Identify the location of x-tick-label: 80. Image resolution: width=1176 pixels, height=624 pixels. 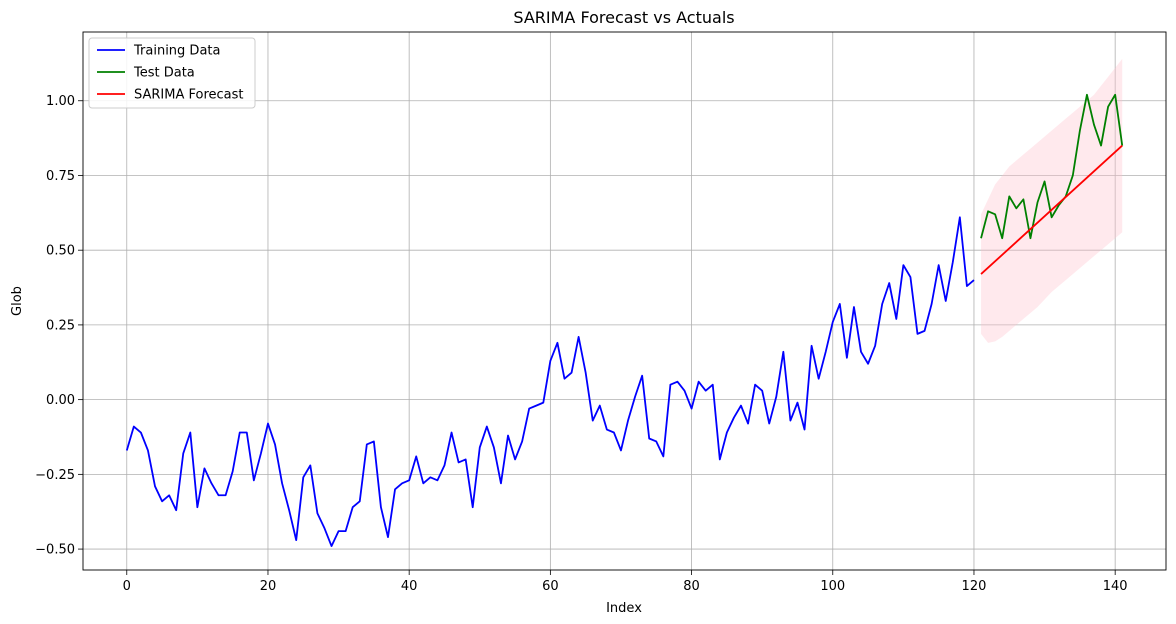
(691, 586).